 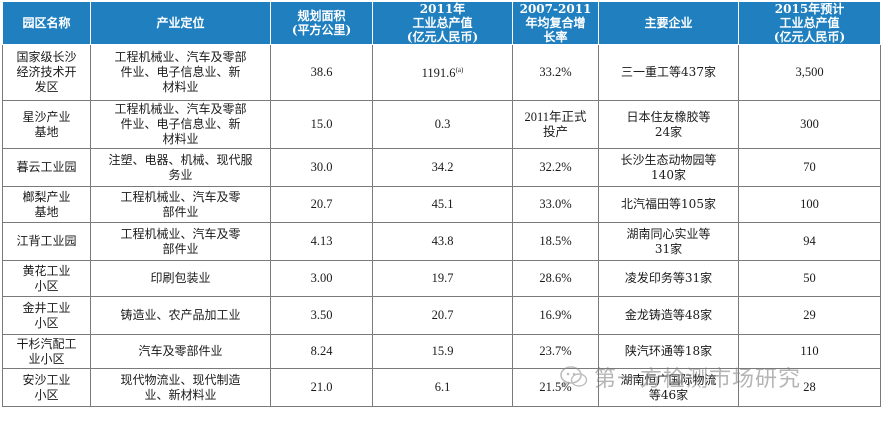 What do you see at coordinates (321, 23) in the screenshot?
I see `header-planned-area: 规划面积 (平方公里)` at bounding box center [321, 23].